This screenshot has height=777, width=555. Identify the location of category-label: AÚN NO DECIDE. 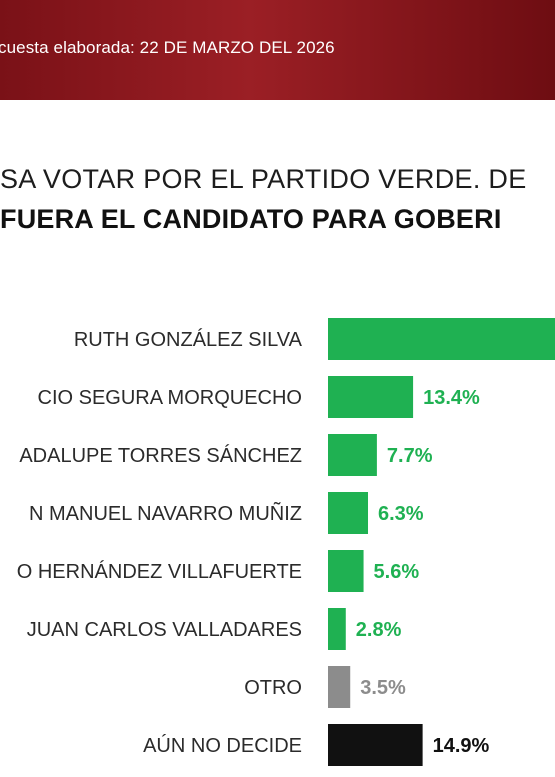
(222, 745).